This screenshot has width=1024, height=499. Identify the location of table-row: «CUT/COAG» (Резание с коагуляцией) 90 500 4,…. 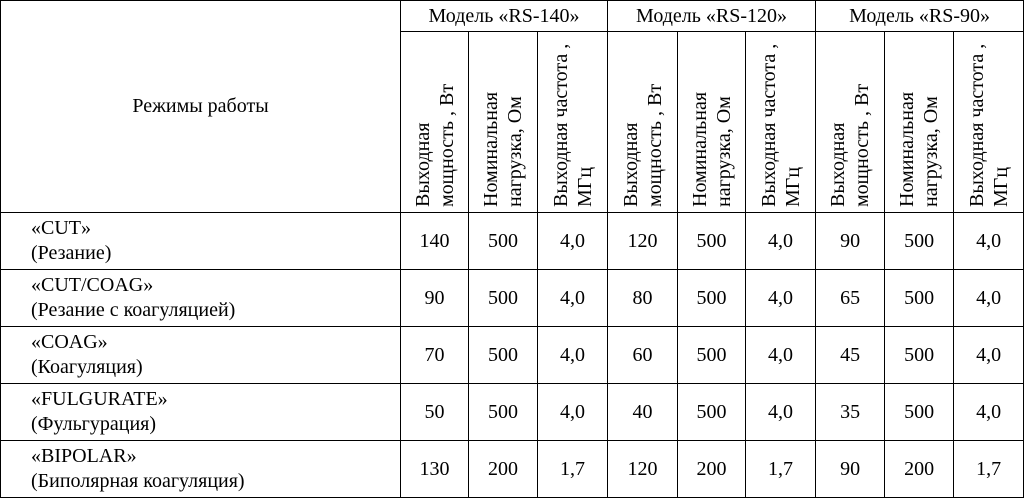
(512, 298).